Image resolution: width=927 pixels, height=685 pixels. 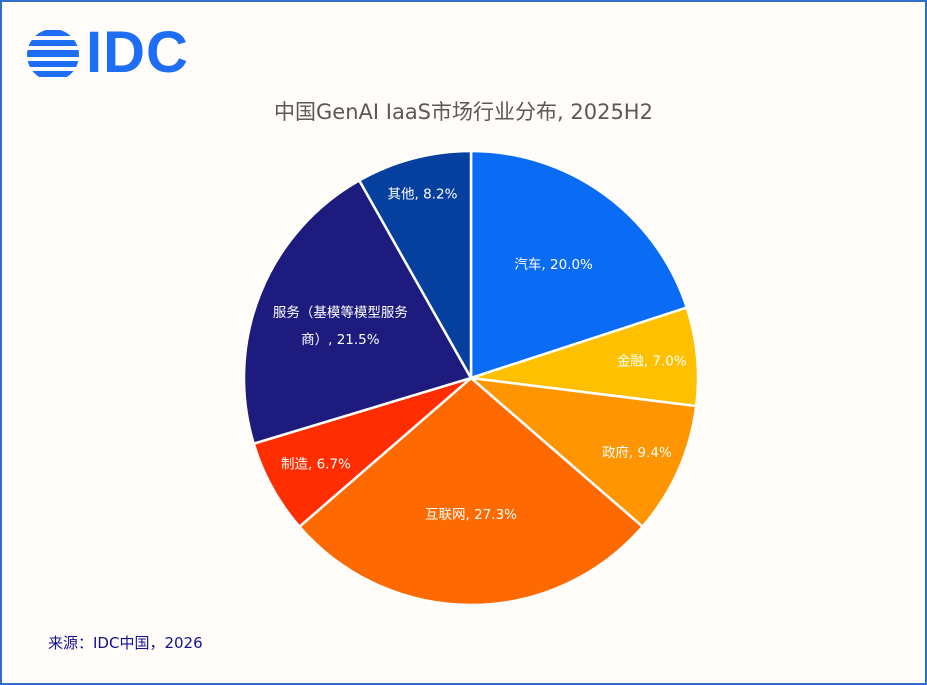 What do you see at coordinates (53, 53) in the screenshot?
I see `globe-icon` at bounding box center [53, 53].